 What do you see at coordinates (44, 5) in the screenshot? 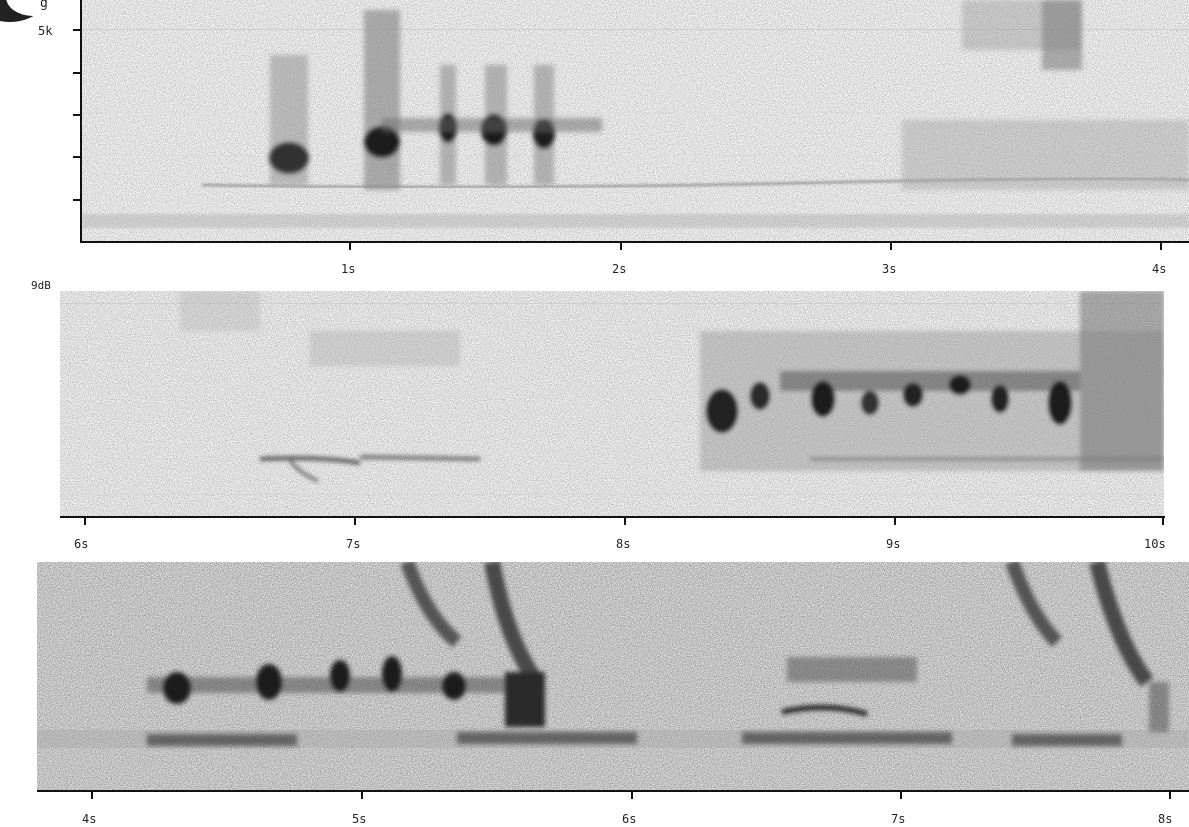
I see `corner-label-top: g` at bounding box center [44, 5].